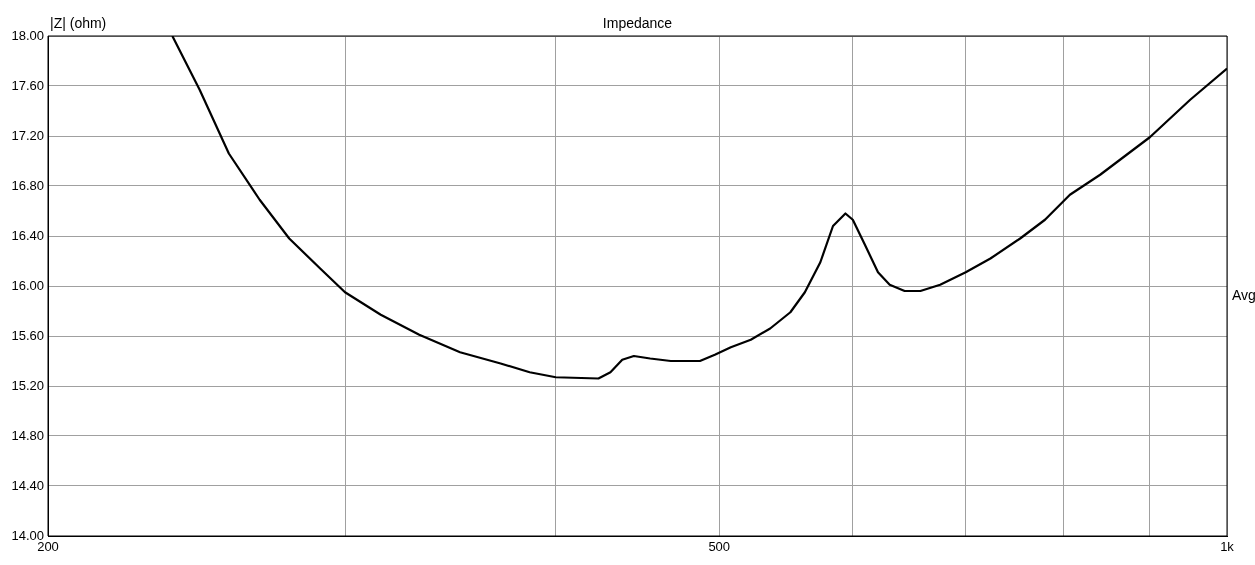 The image size is (1255, 565). Describe the element at coordinates (78, 22) in the screenshot. I see `y-axis-title: |Z| (ohm)` at that location.